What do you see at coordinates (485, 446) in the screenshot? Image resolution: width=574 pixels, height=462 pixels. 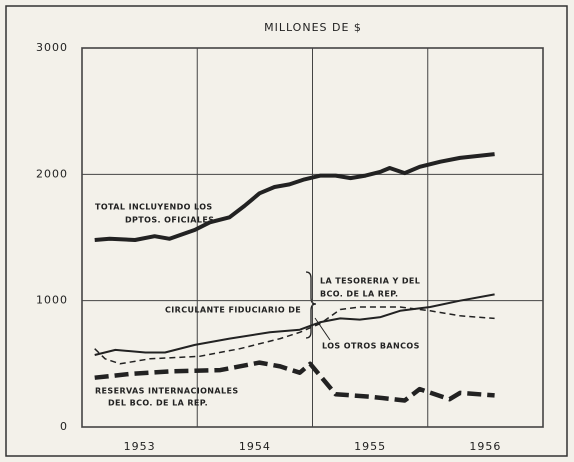 I see `x-tick-label: 1956` at bounding box center [485, 446].